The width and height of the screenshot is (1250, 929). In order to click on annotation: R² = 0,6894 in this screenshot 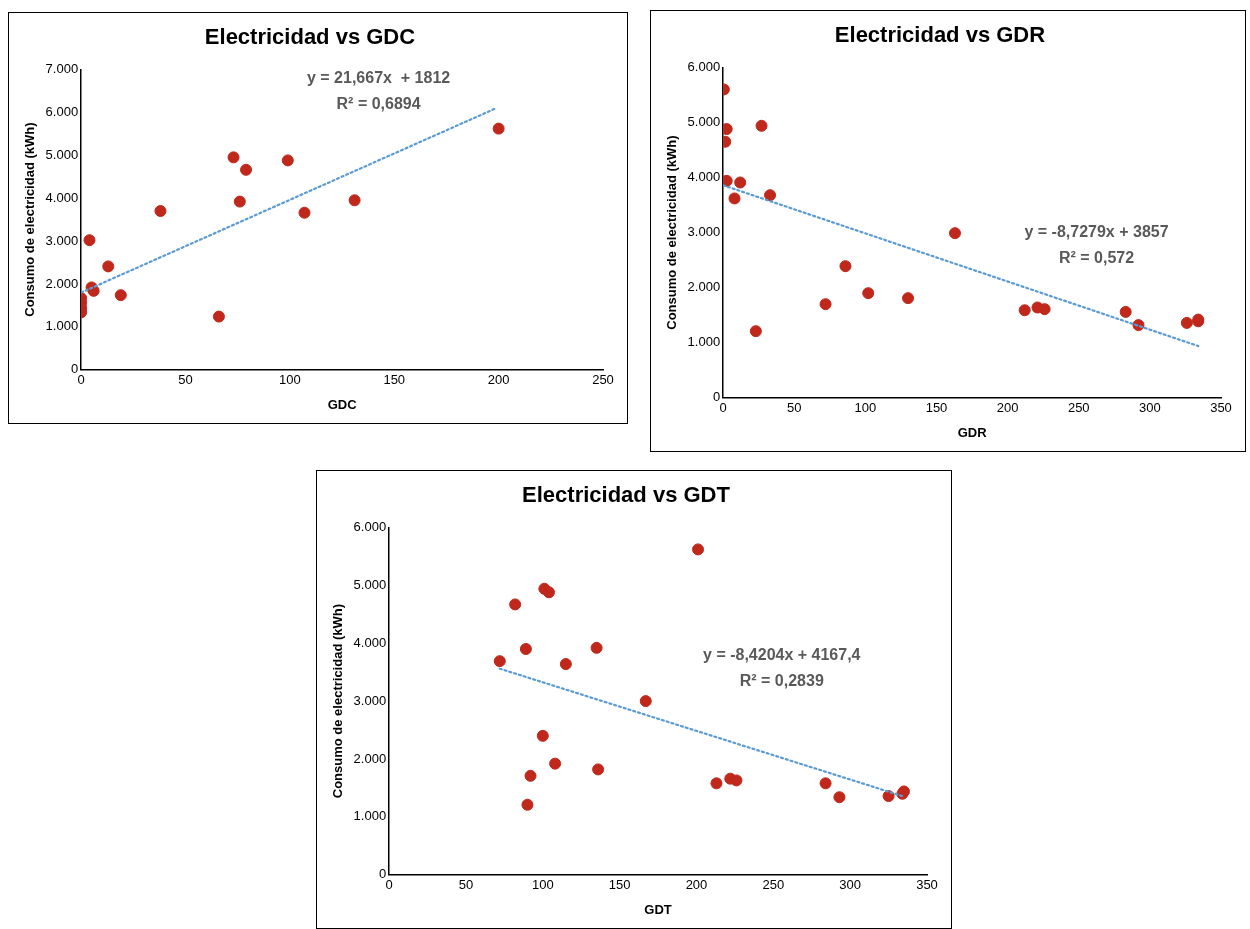, I will do `click(378, 103)`.